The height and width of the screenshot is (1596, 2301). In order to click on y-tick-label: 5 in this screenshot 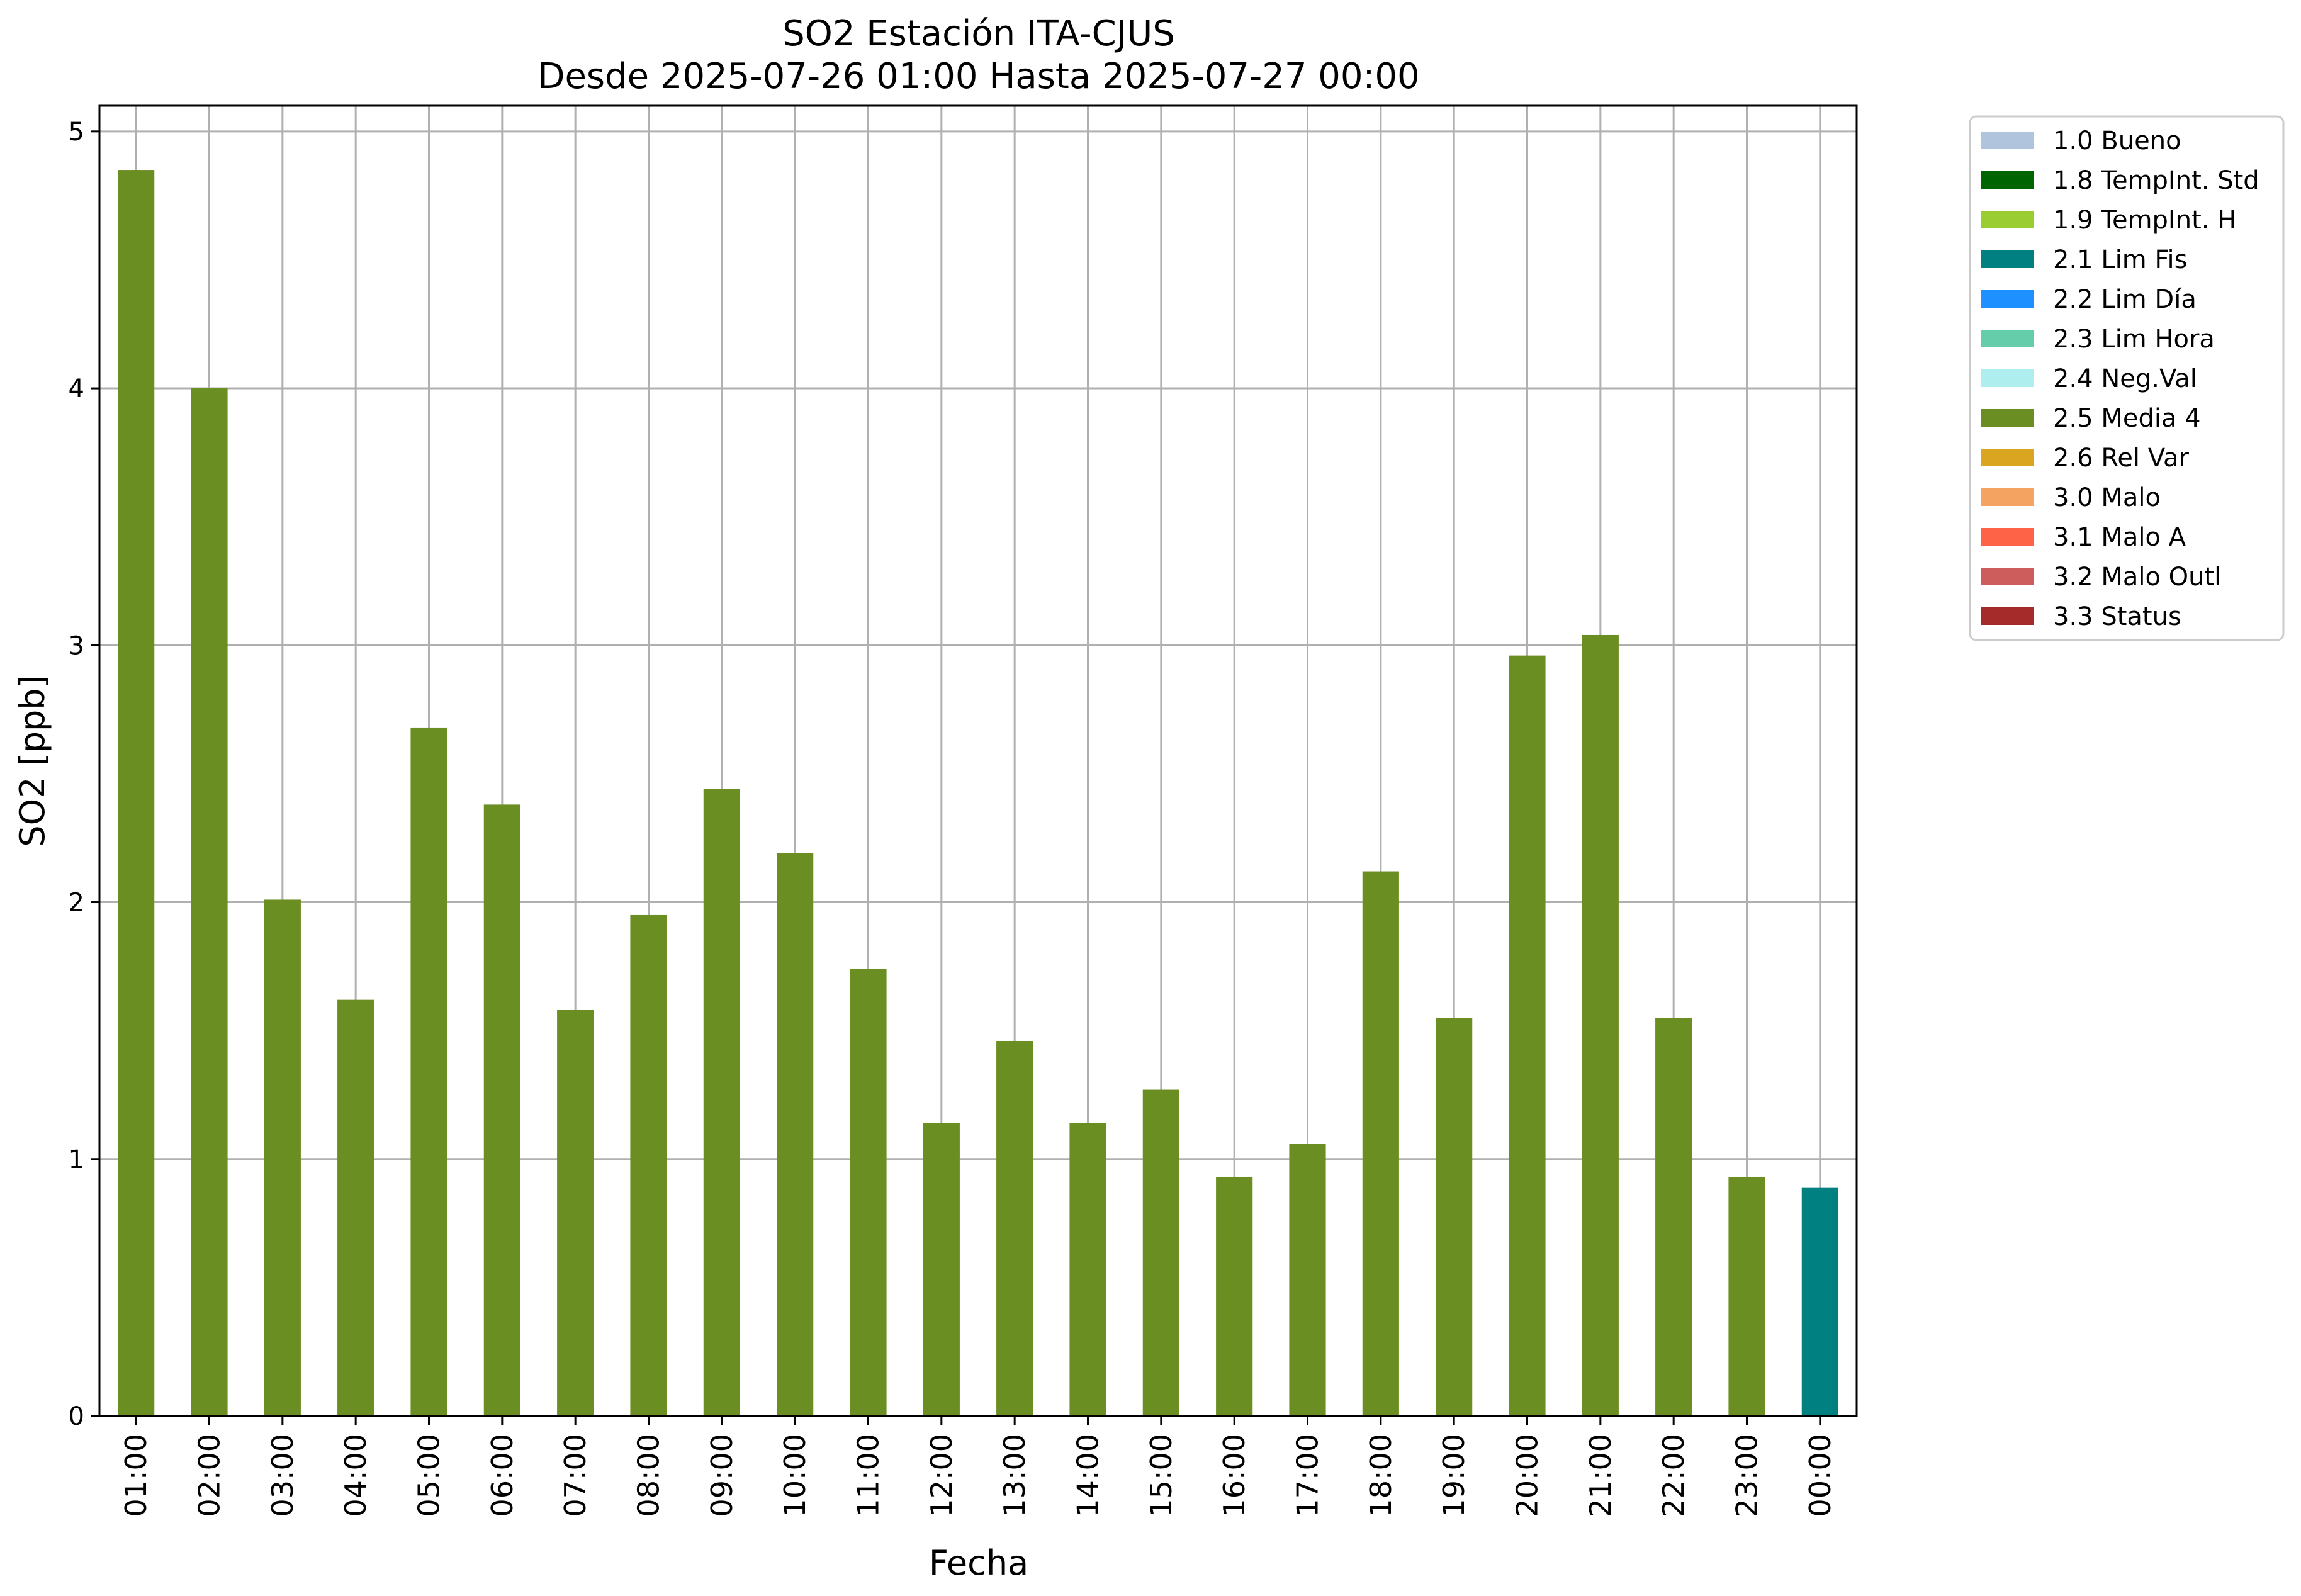, I will do `click(76, 132)`.